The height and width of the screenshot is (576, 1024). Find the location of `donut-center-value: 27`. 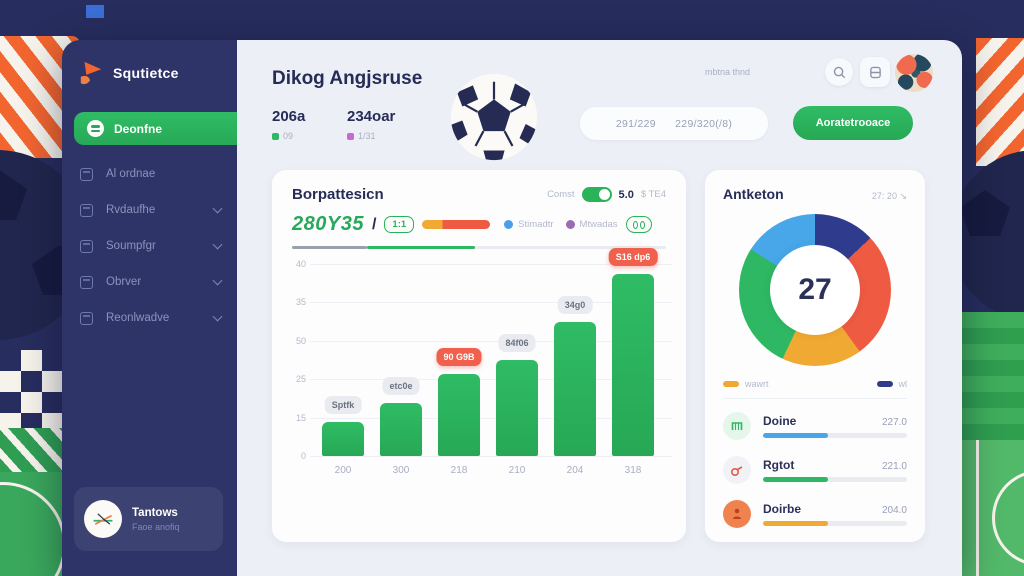

donut-center-value: 27 is located at coordinates (815, 289).